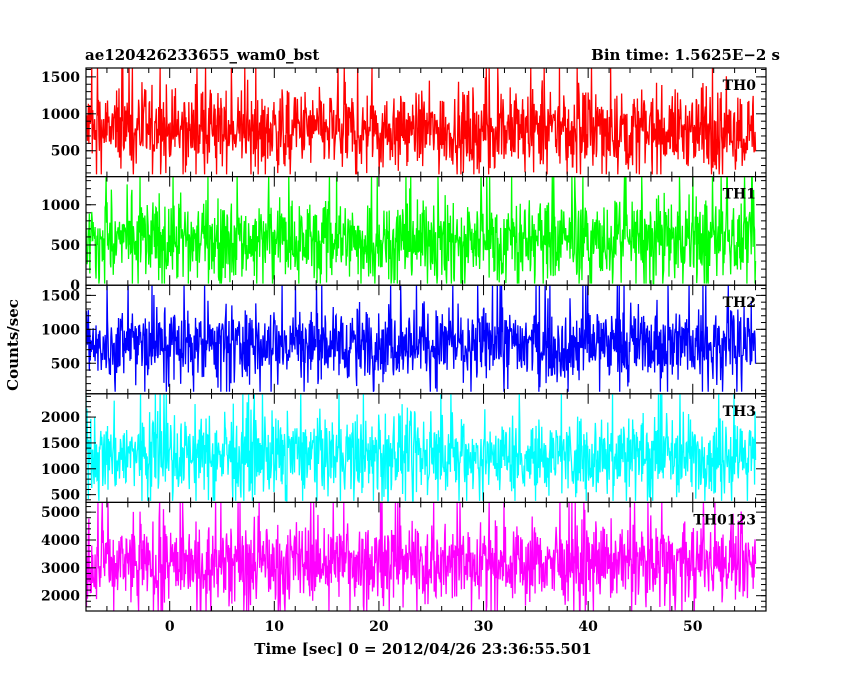  What do you see at coordinates (422, 649) in the screenshot?
I see `x-axis-label: Time [sec] 0 = 2012/04/26 23:36:55.501` at bounding box center [422, 649].